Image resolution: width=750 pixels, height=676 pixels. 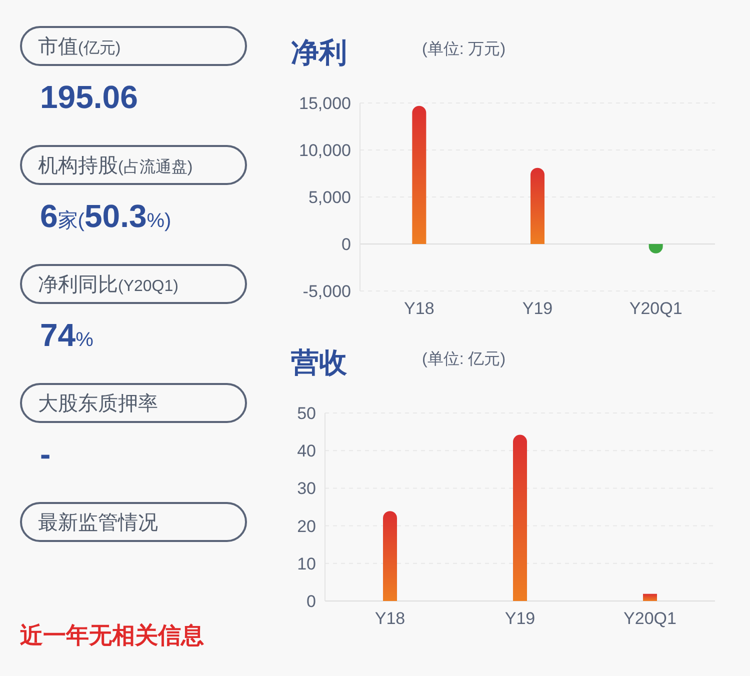 What do you see at coordinates (306, 488) in the screenshot?
I see `y-tick-label: 30` at bounding box center [306, 488].